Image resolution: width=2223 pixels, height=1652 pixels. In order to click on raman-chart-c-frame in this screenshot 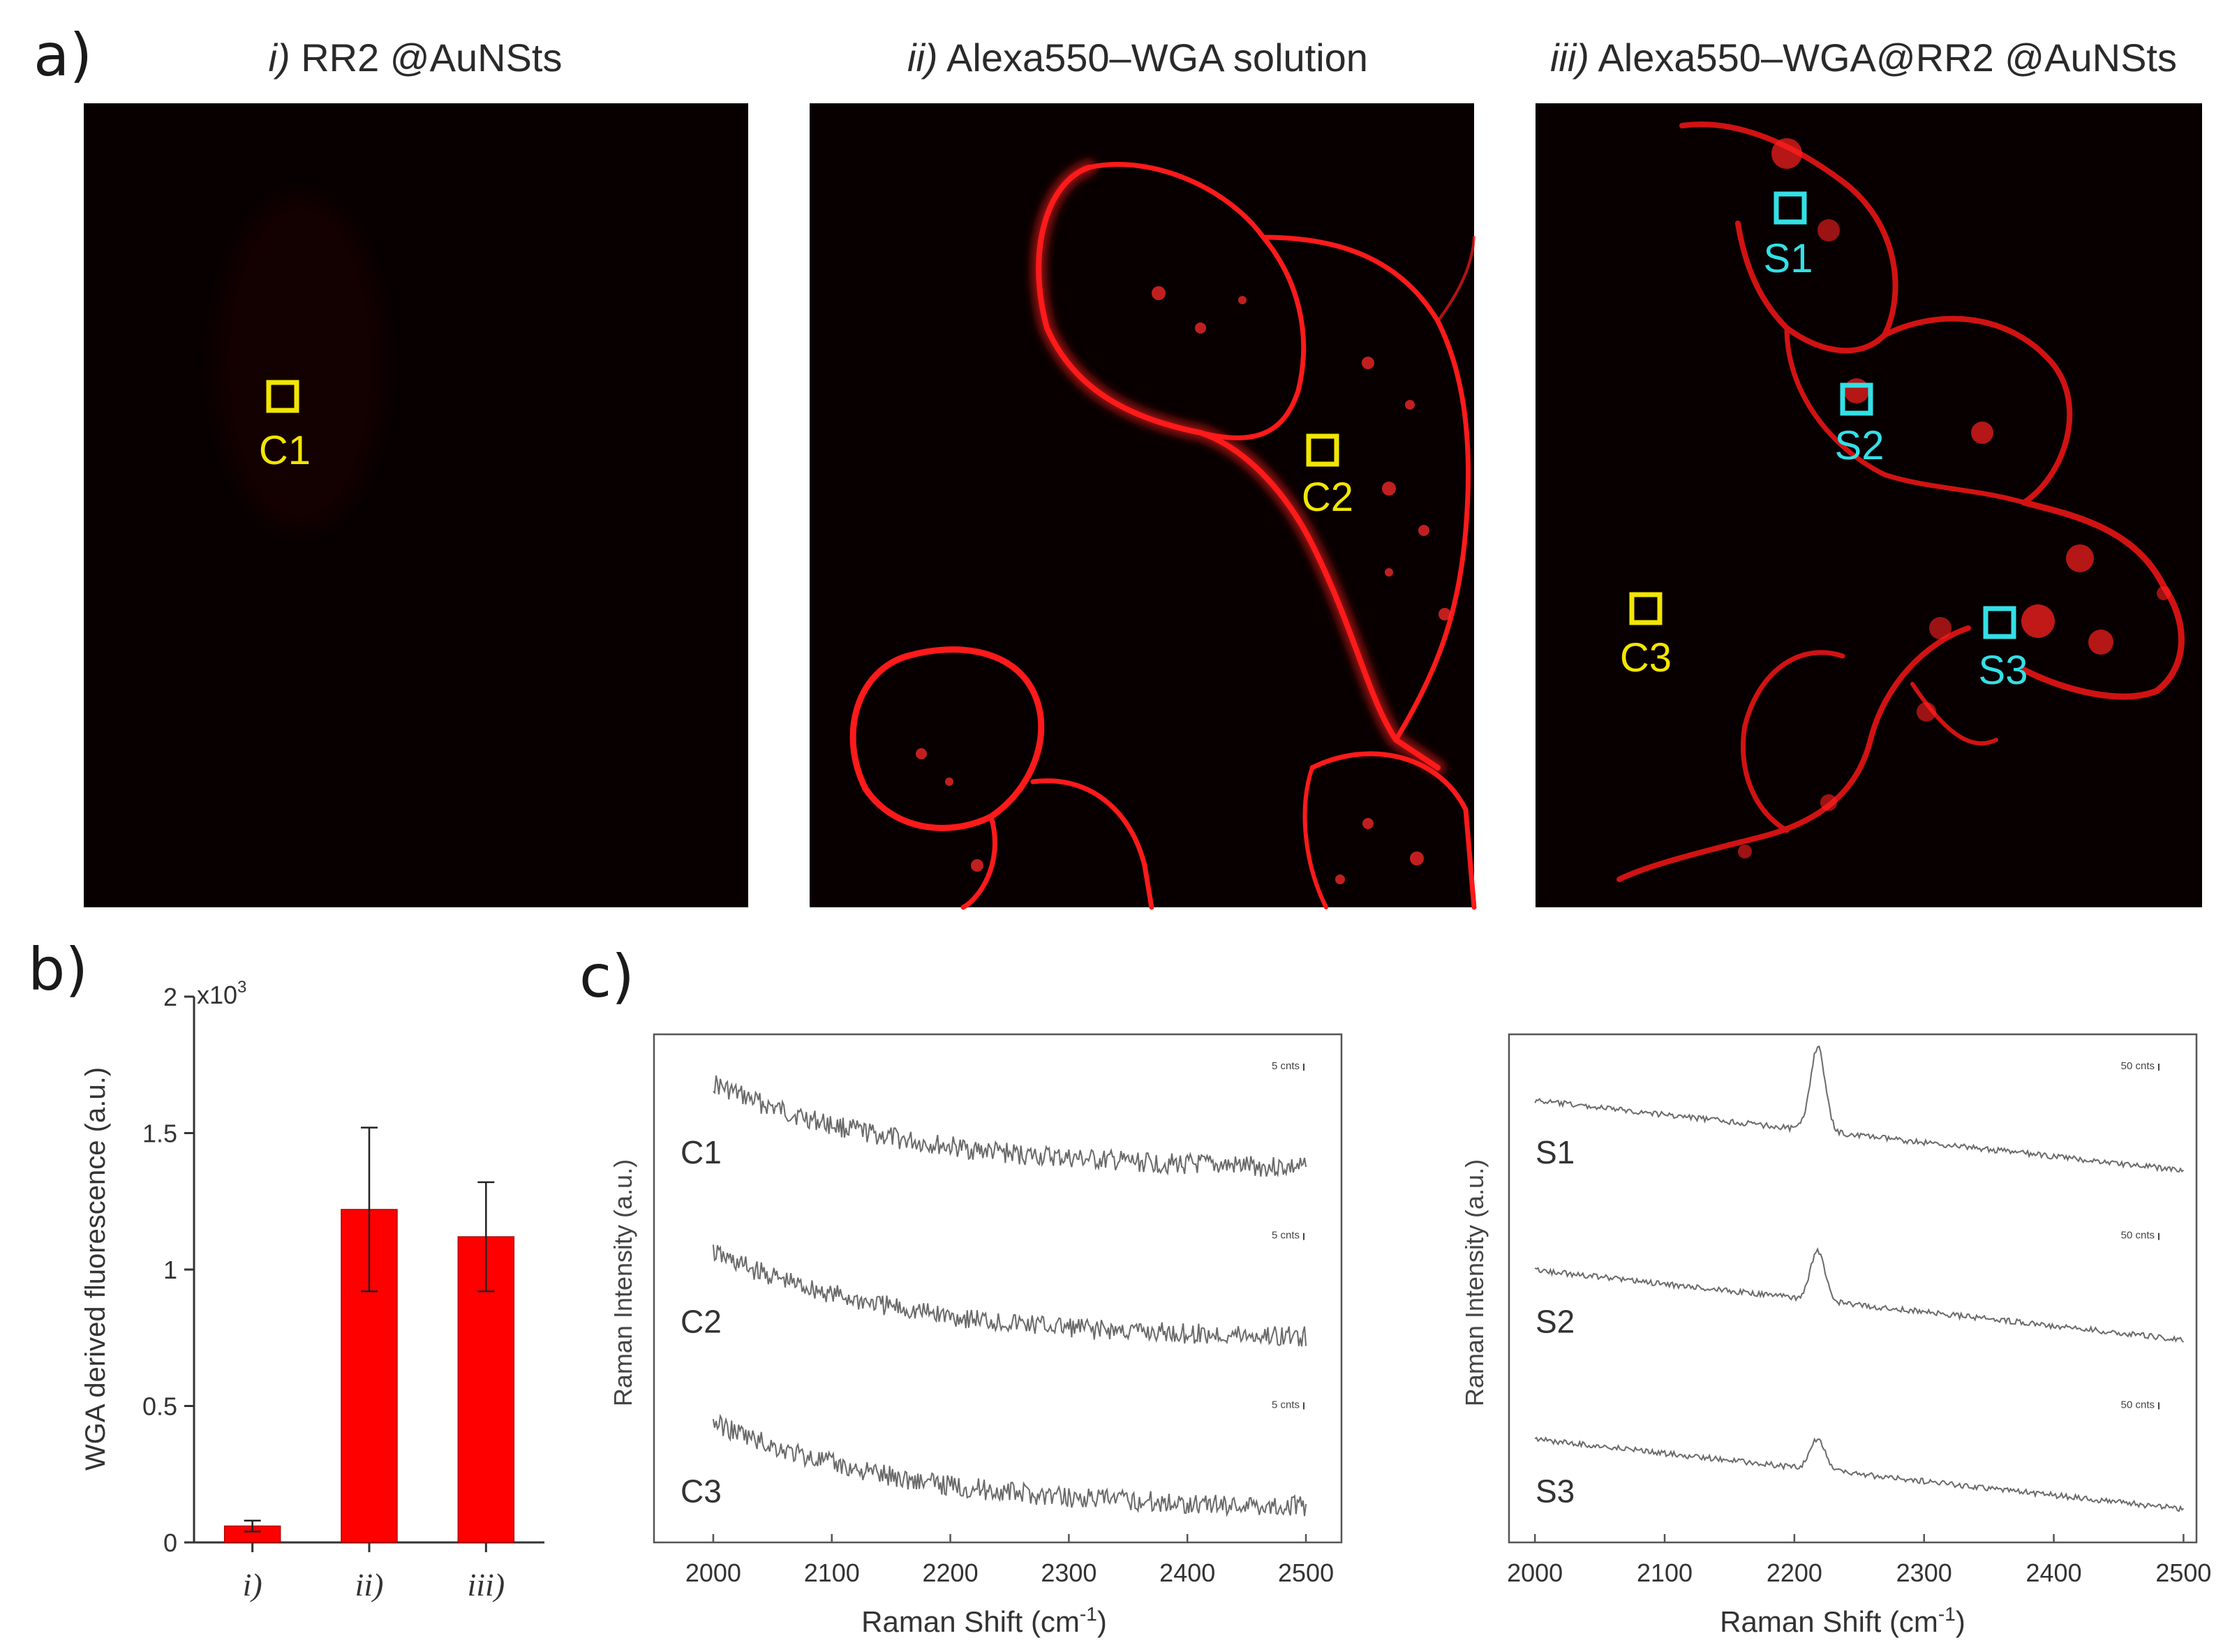, I will do `click(998, 1288)`.